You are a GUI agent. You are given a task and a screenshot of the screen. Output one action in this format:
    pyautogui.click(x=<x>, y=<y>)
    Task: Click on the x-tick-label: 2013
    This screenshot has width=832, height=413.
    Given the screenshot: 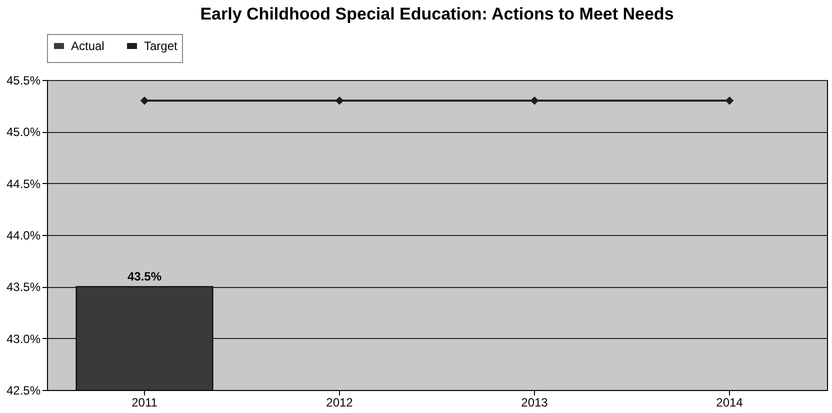 What is the action you would take?
    pyautogui.click(x=534, y=403)
    